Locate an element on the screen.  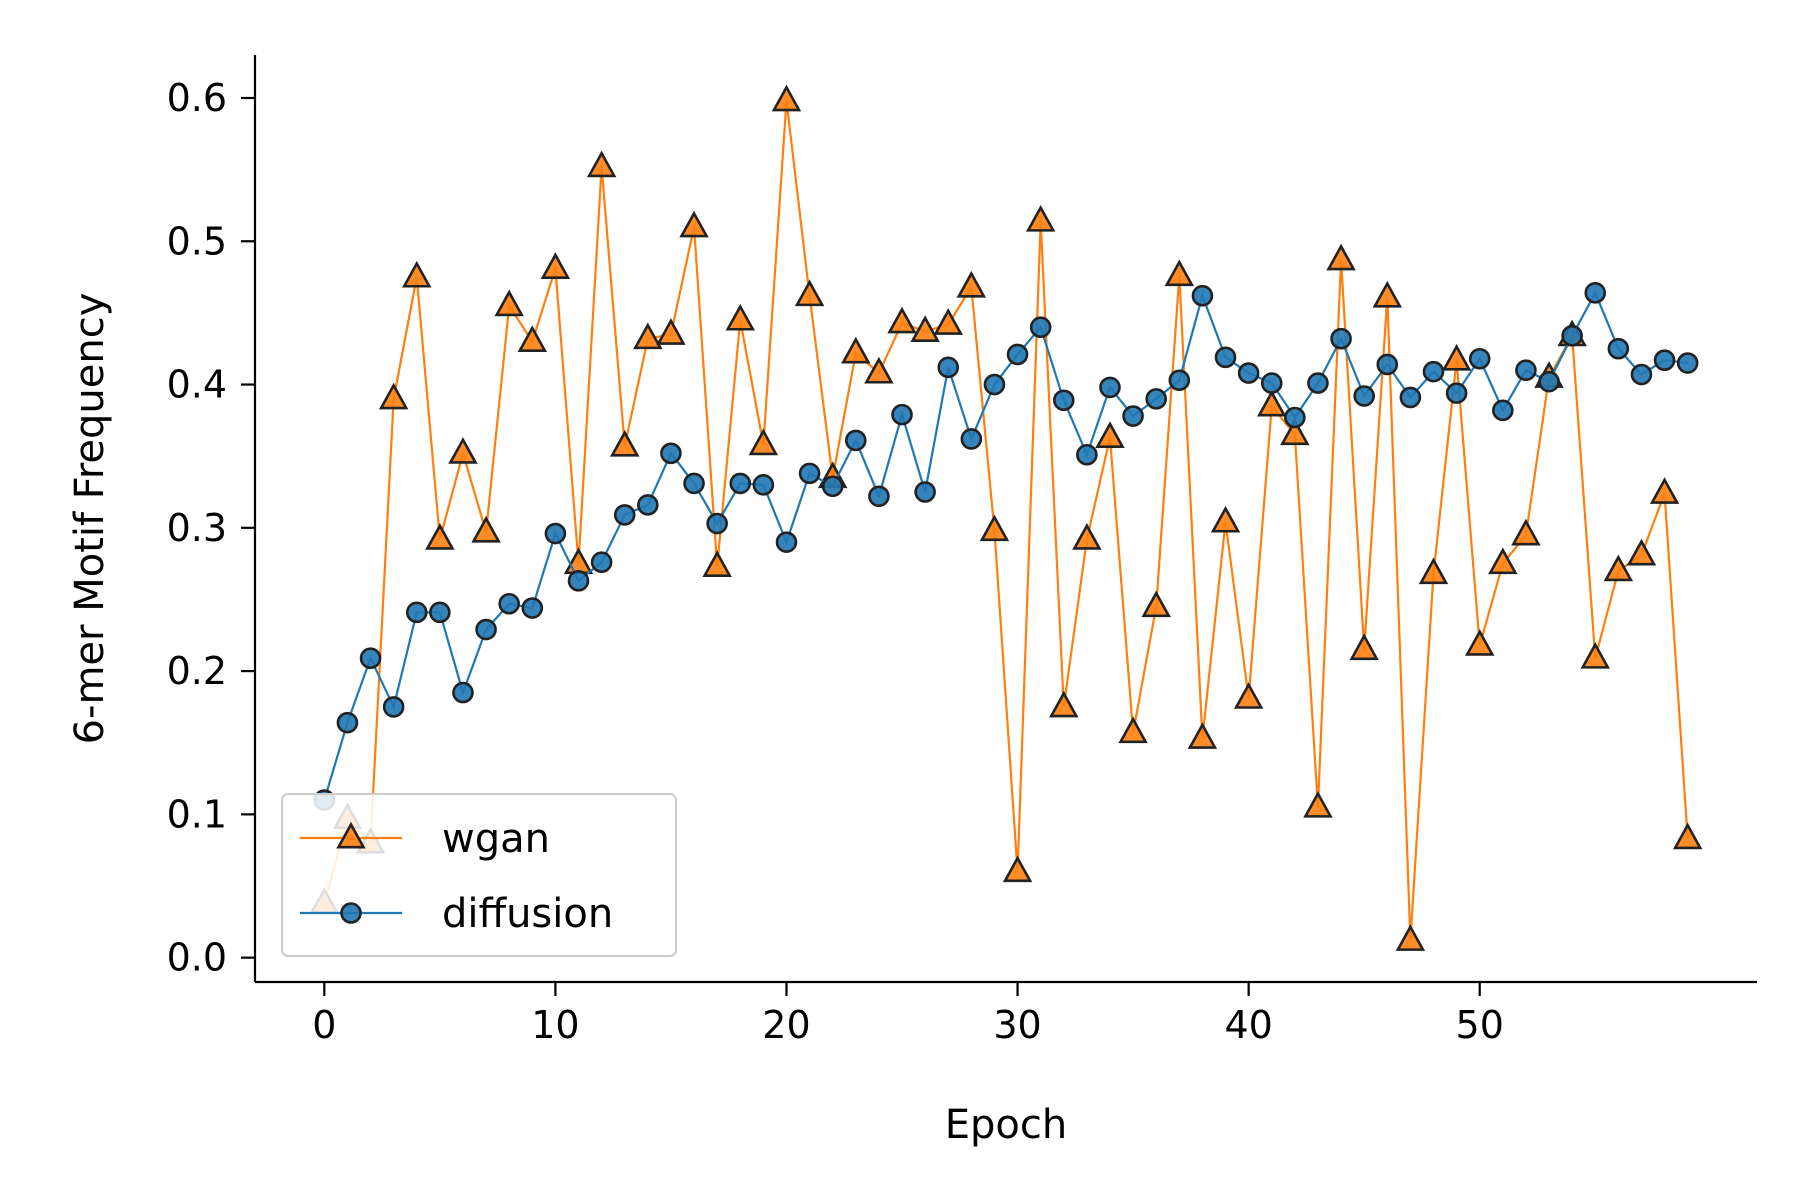
legend: wgan diffusion is located at coordinates (479, 875).